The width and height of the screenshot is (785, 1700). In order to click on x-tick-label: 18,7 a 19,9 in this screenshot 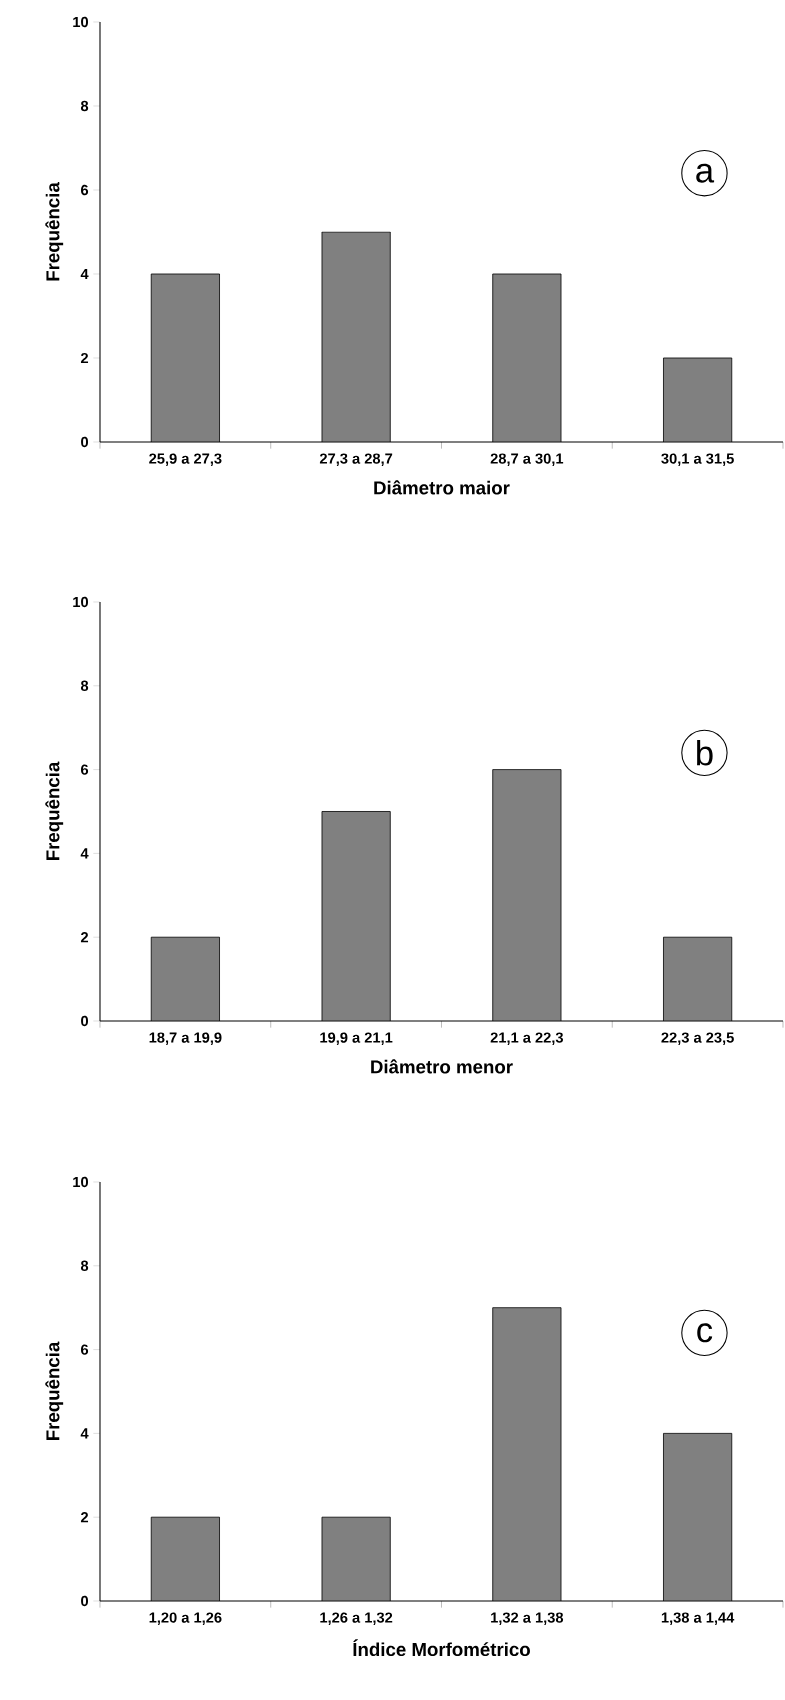, I will do `click(185, 1038)`.